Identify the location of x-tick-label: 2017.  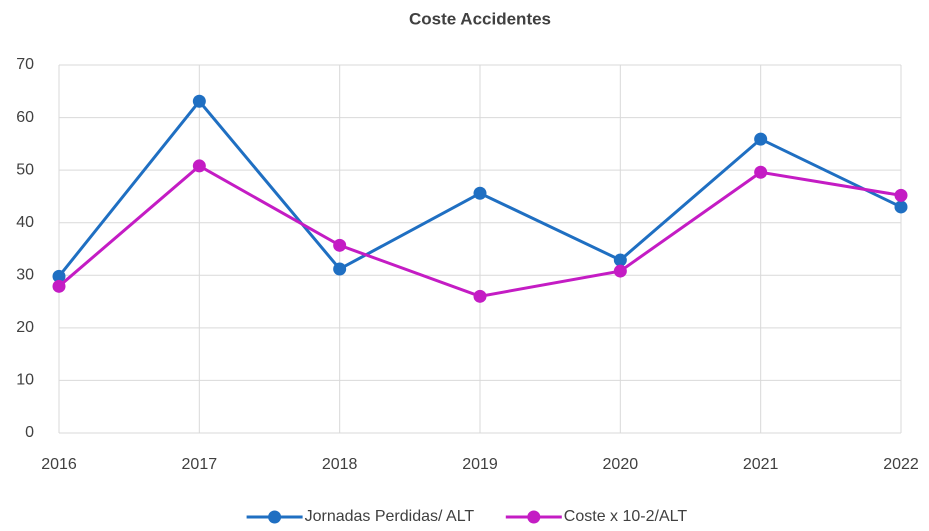
(200, 464).